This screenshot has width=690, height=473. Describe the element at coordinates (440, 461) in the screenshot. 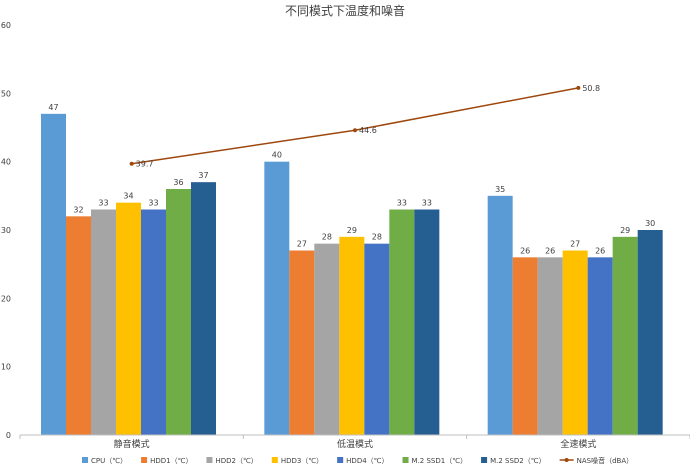

I see `legend-label: M.2 SSD1（℃）` at that location.